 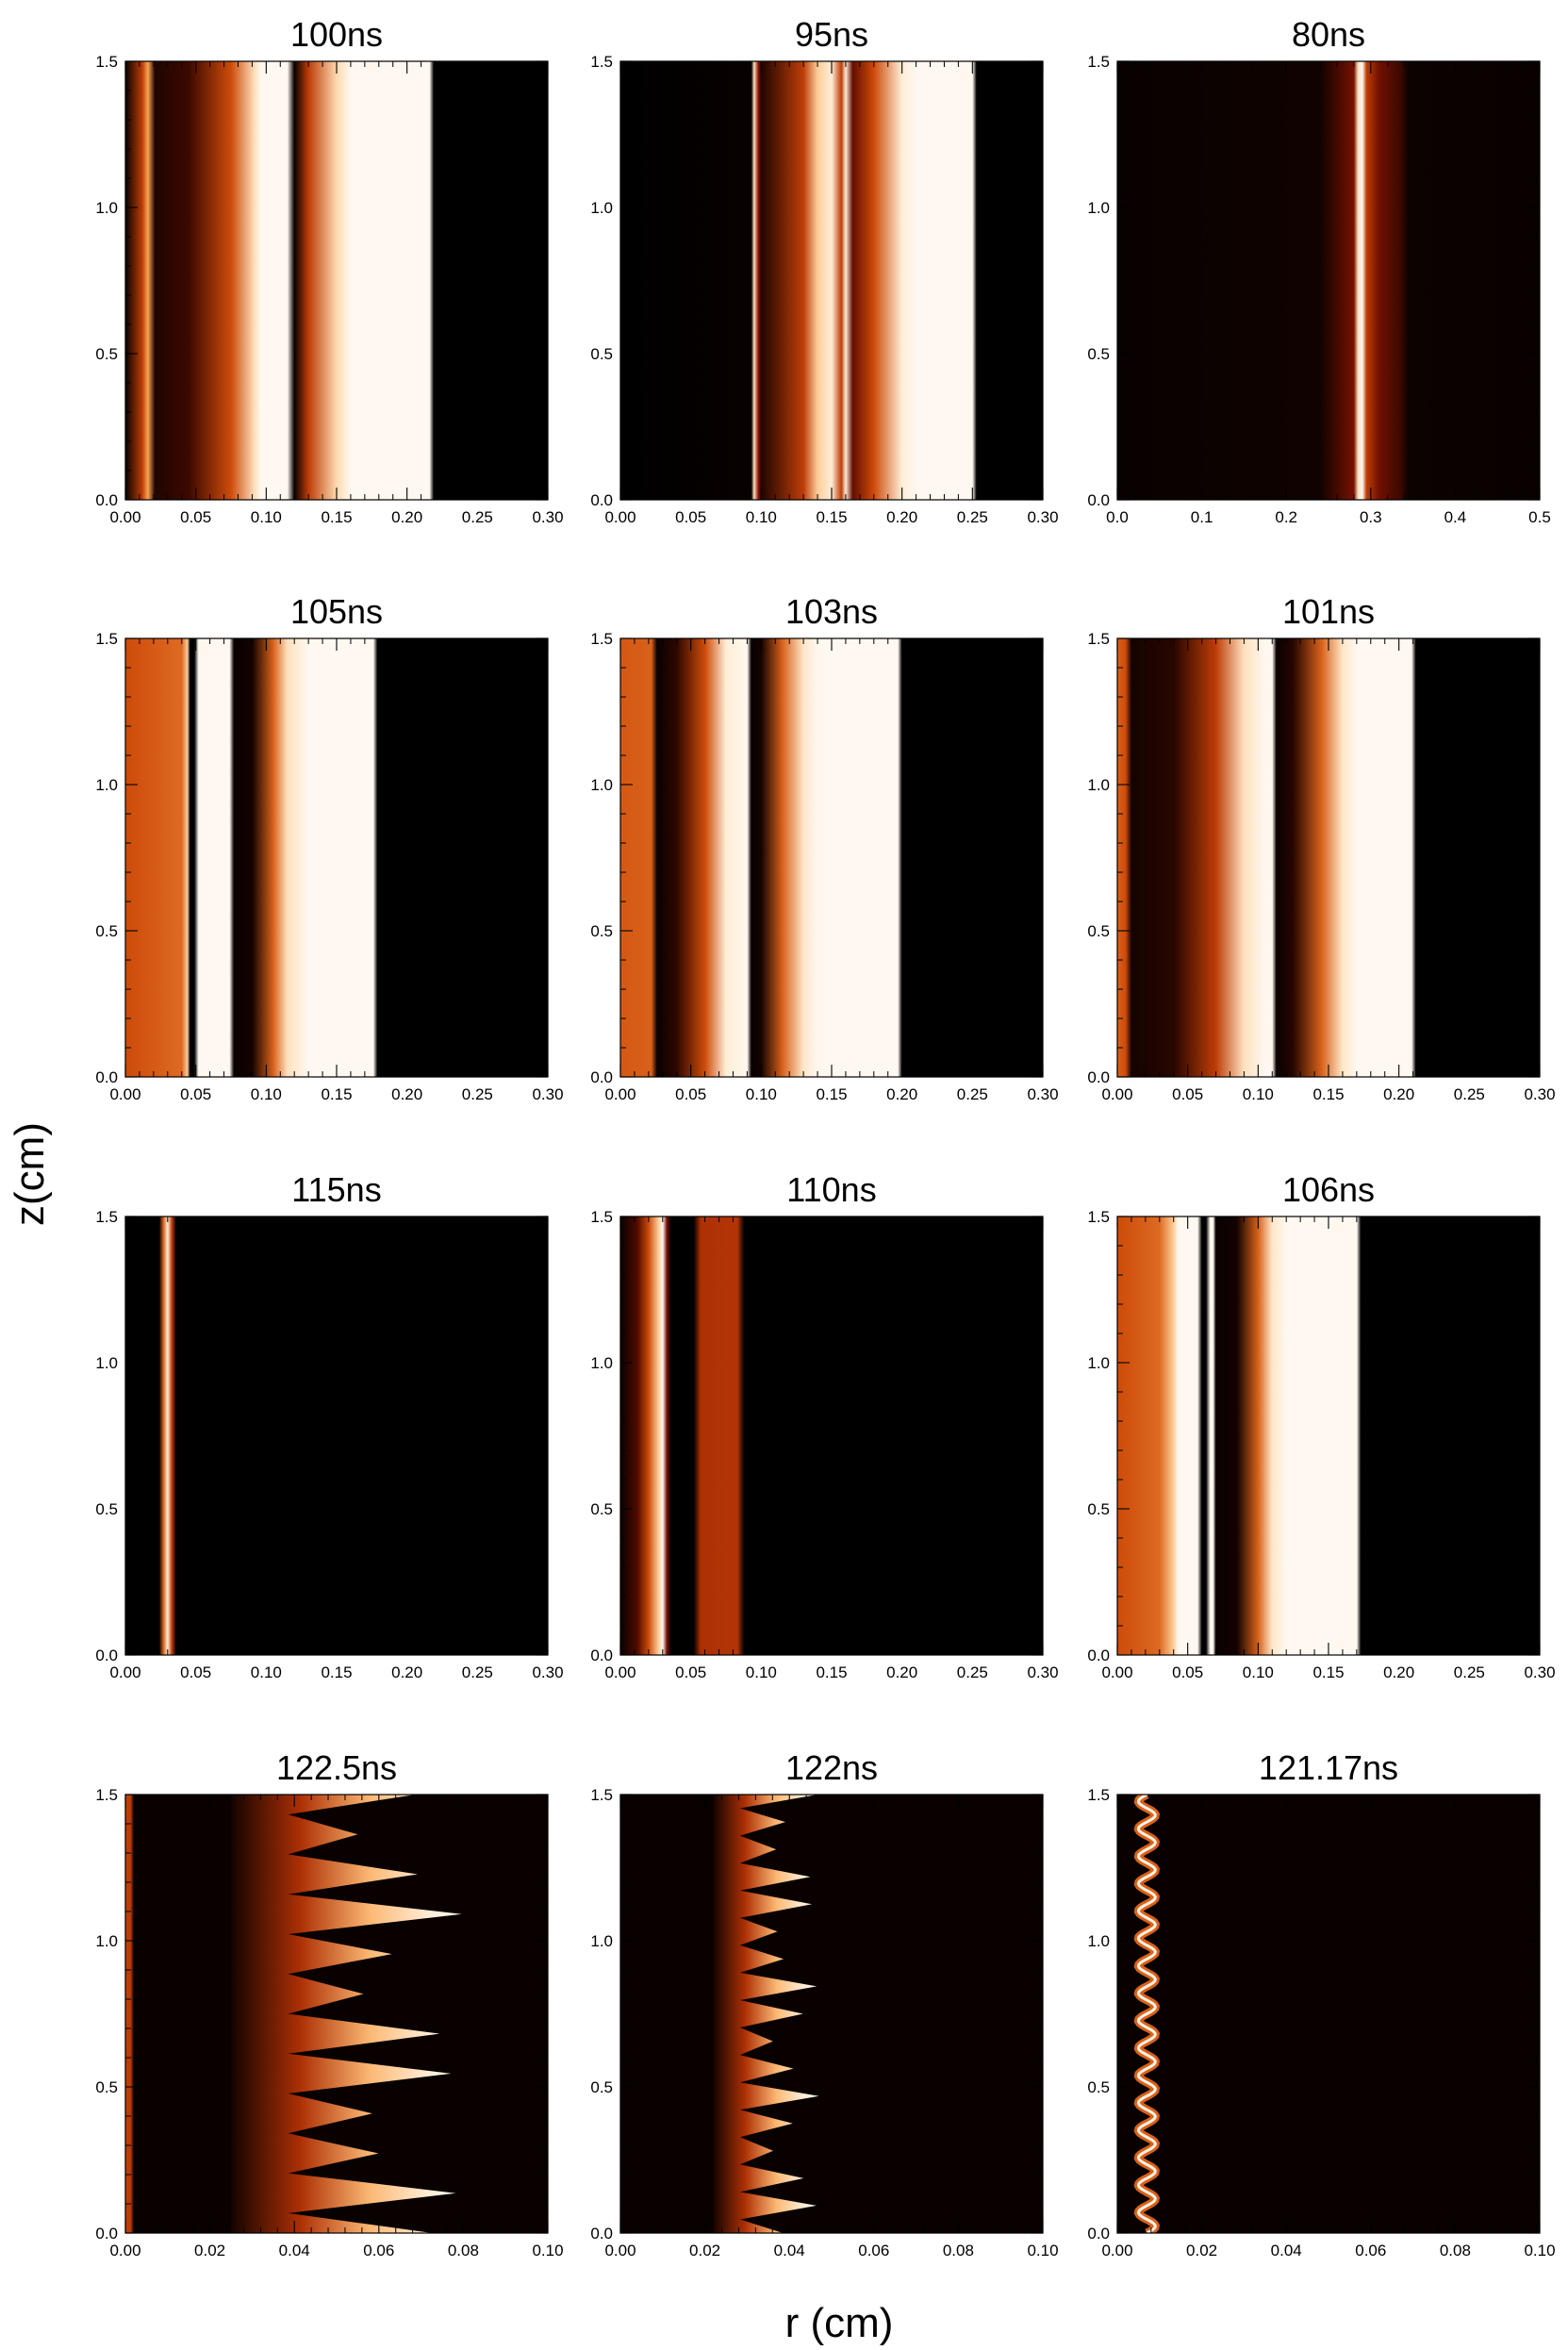 What do you see at coordinates (337, 611) in the screenshot?
I see `panel-title: 105ns` at bounding box center [337, 611].